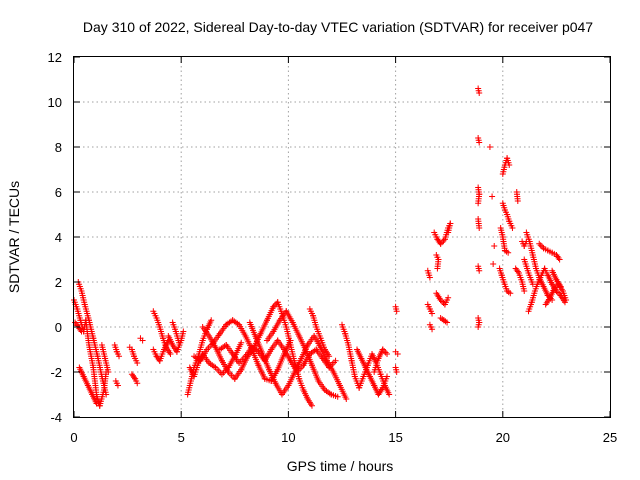 Image resolution: width=640 pixels, height=480 pixels. What do you see at coordinates (58, 237) in the screenshot?
I see `y-tick-label: 4` at bounding box center [58, 237].